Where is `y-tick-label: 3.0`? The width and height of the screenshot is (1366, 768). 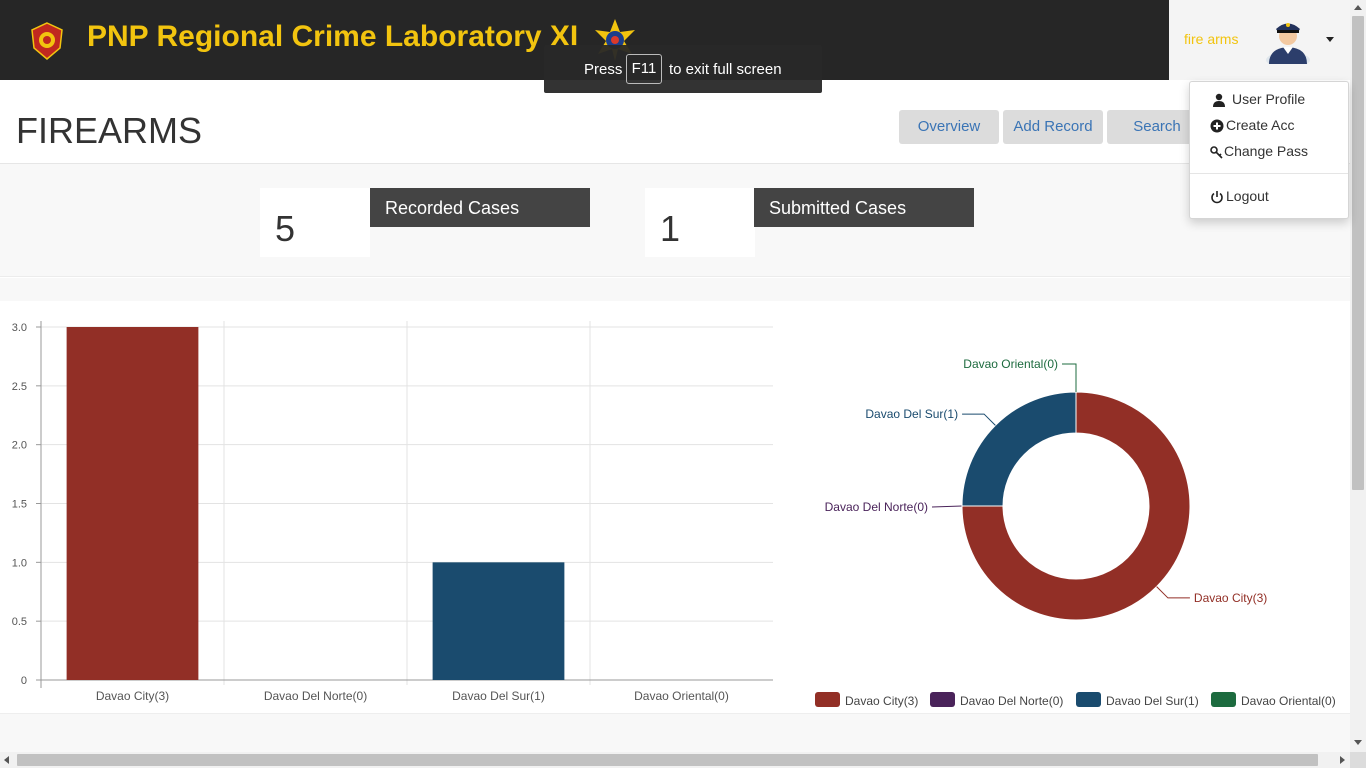
y-tick-label: 3.0 is located at coordinates (19, 328).